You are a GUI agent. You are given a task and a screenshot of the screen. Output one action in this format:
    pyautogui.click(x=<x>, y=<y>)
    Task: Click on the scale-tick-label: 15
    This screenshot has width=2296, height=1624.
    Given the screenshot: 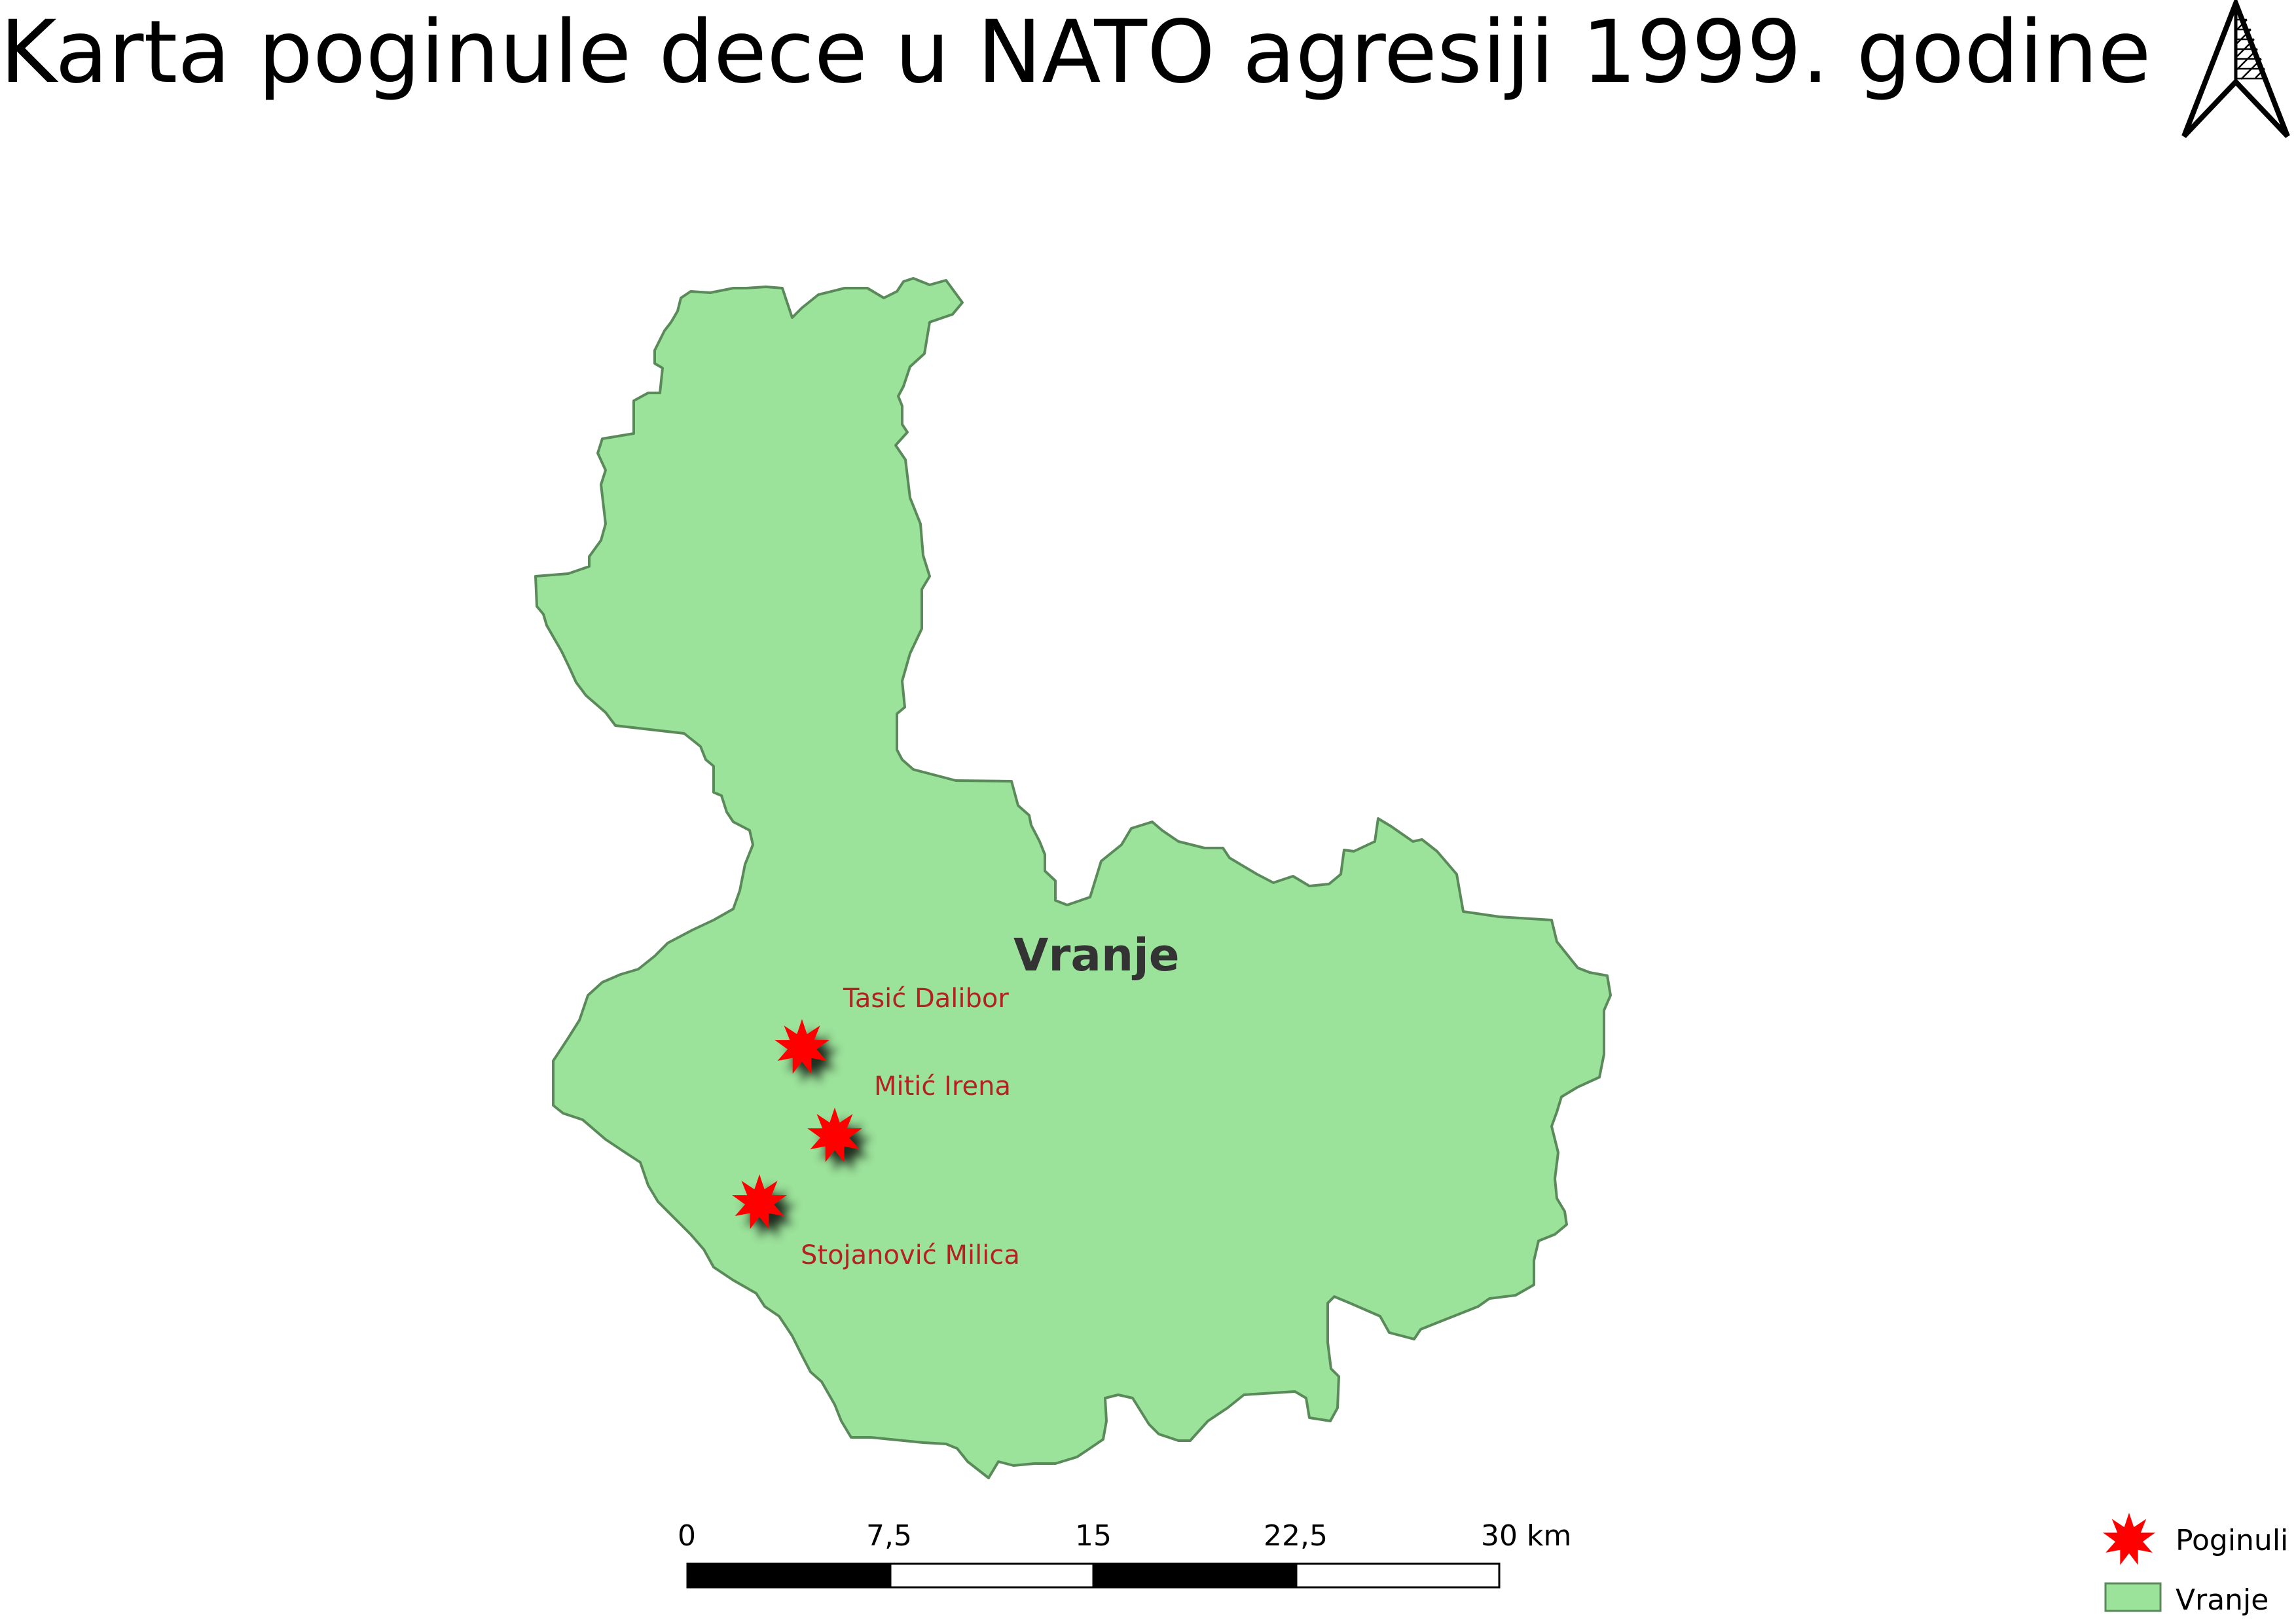 What is the action you would take?
    pyautogui.click(x=1093, y=1536)
    